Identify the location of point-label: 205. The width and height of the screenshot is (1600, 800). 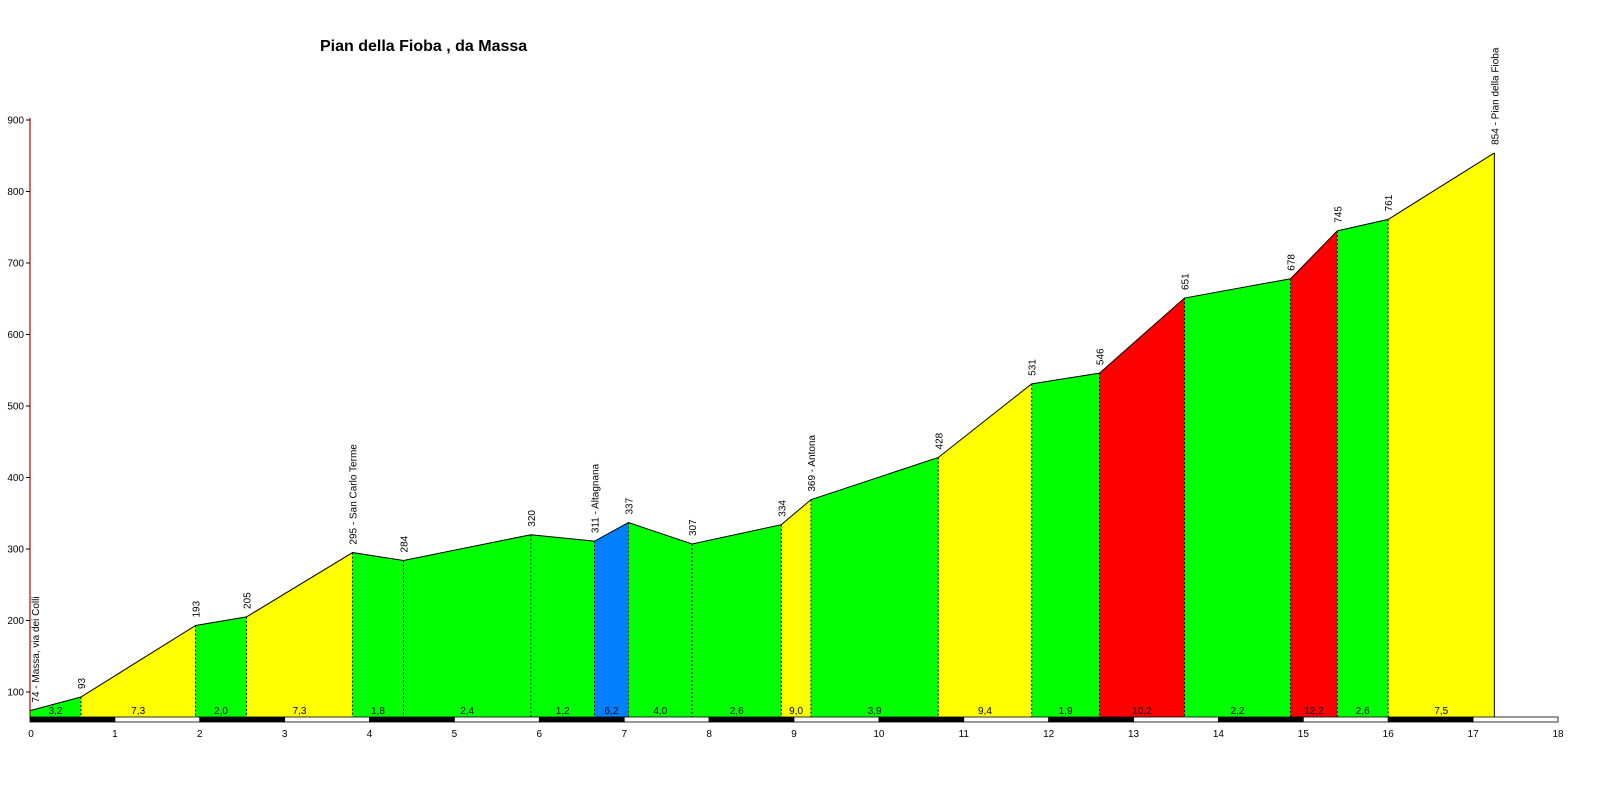
(247, 600).